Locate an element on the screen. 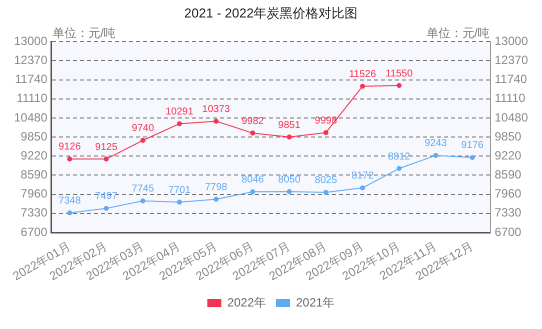 This screenshot has width=542, height=329. y-tick-label: 8590 is located at coordinates (34, 175).